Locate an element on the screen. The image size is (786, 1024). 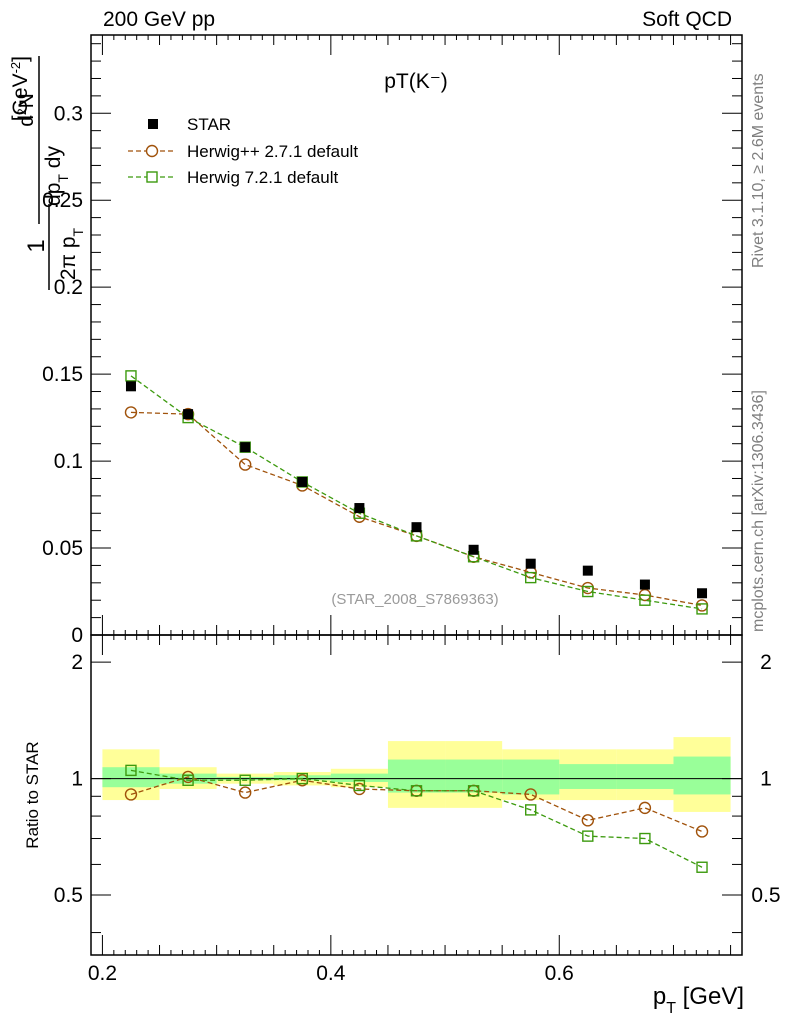
ratio-y-tick-label: 0.5 is located at coordinates (68, 895).